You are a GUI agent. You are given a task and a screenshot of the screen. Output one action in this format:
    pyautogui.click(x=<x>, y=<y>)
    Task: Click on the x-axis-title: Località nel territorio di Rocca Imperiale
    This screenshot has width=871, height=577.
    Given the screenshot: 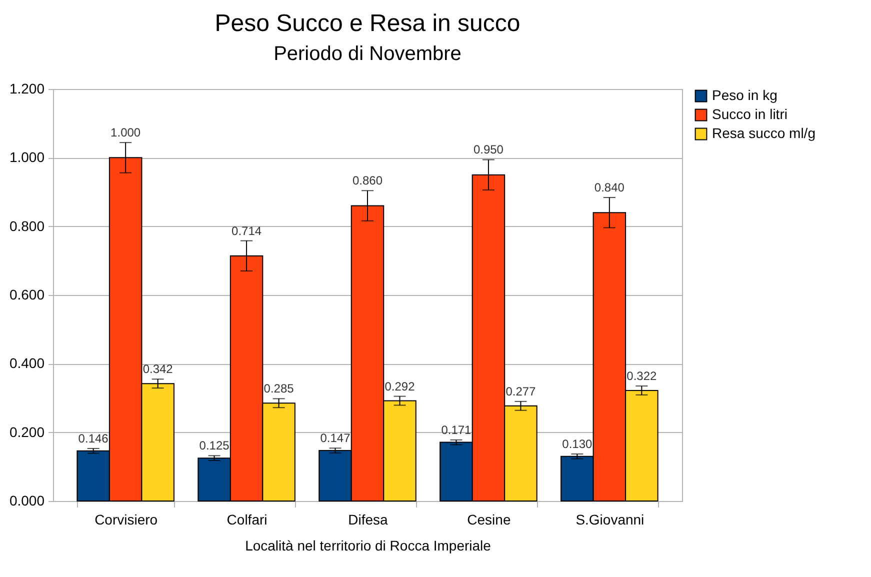 What is the action you would take?
    pyautogui.click(x=368, y=546)
    